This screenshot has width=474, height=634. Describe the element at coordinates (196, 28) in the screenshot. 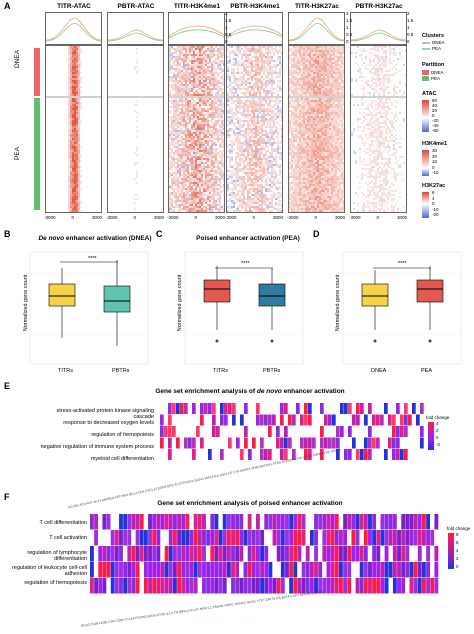

I see `profile-titr-h3k4me1` at that location.